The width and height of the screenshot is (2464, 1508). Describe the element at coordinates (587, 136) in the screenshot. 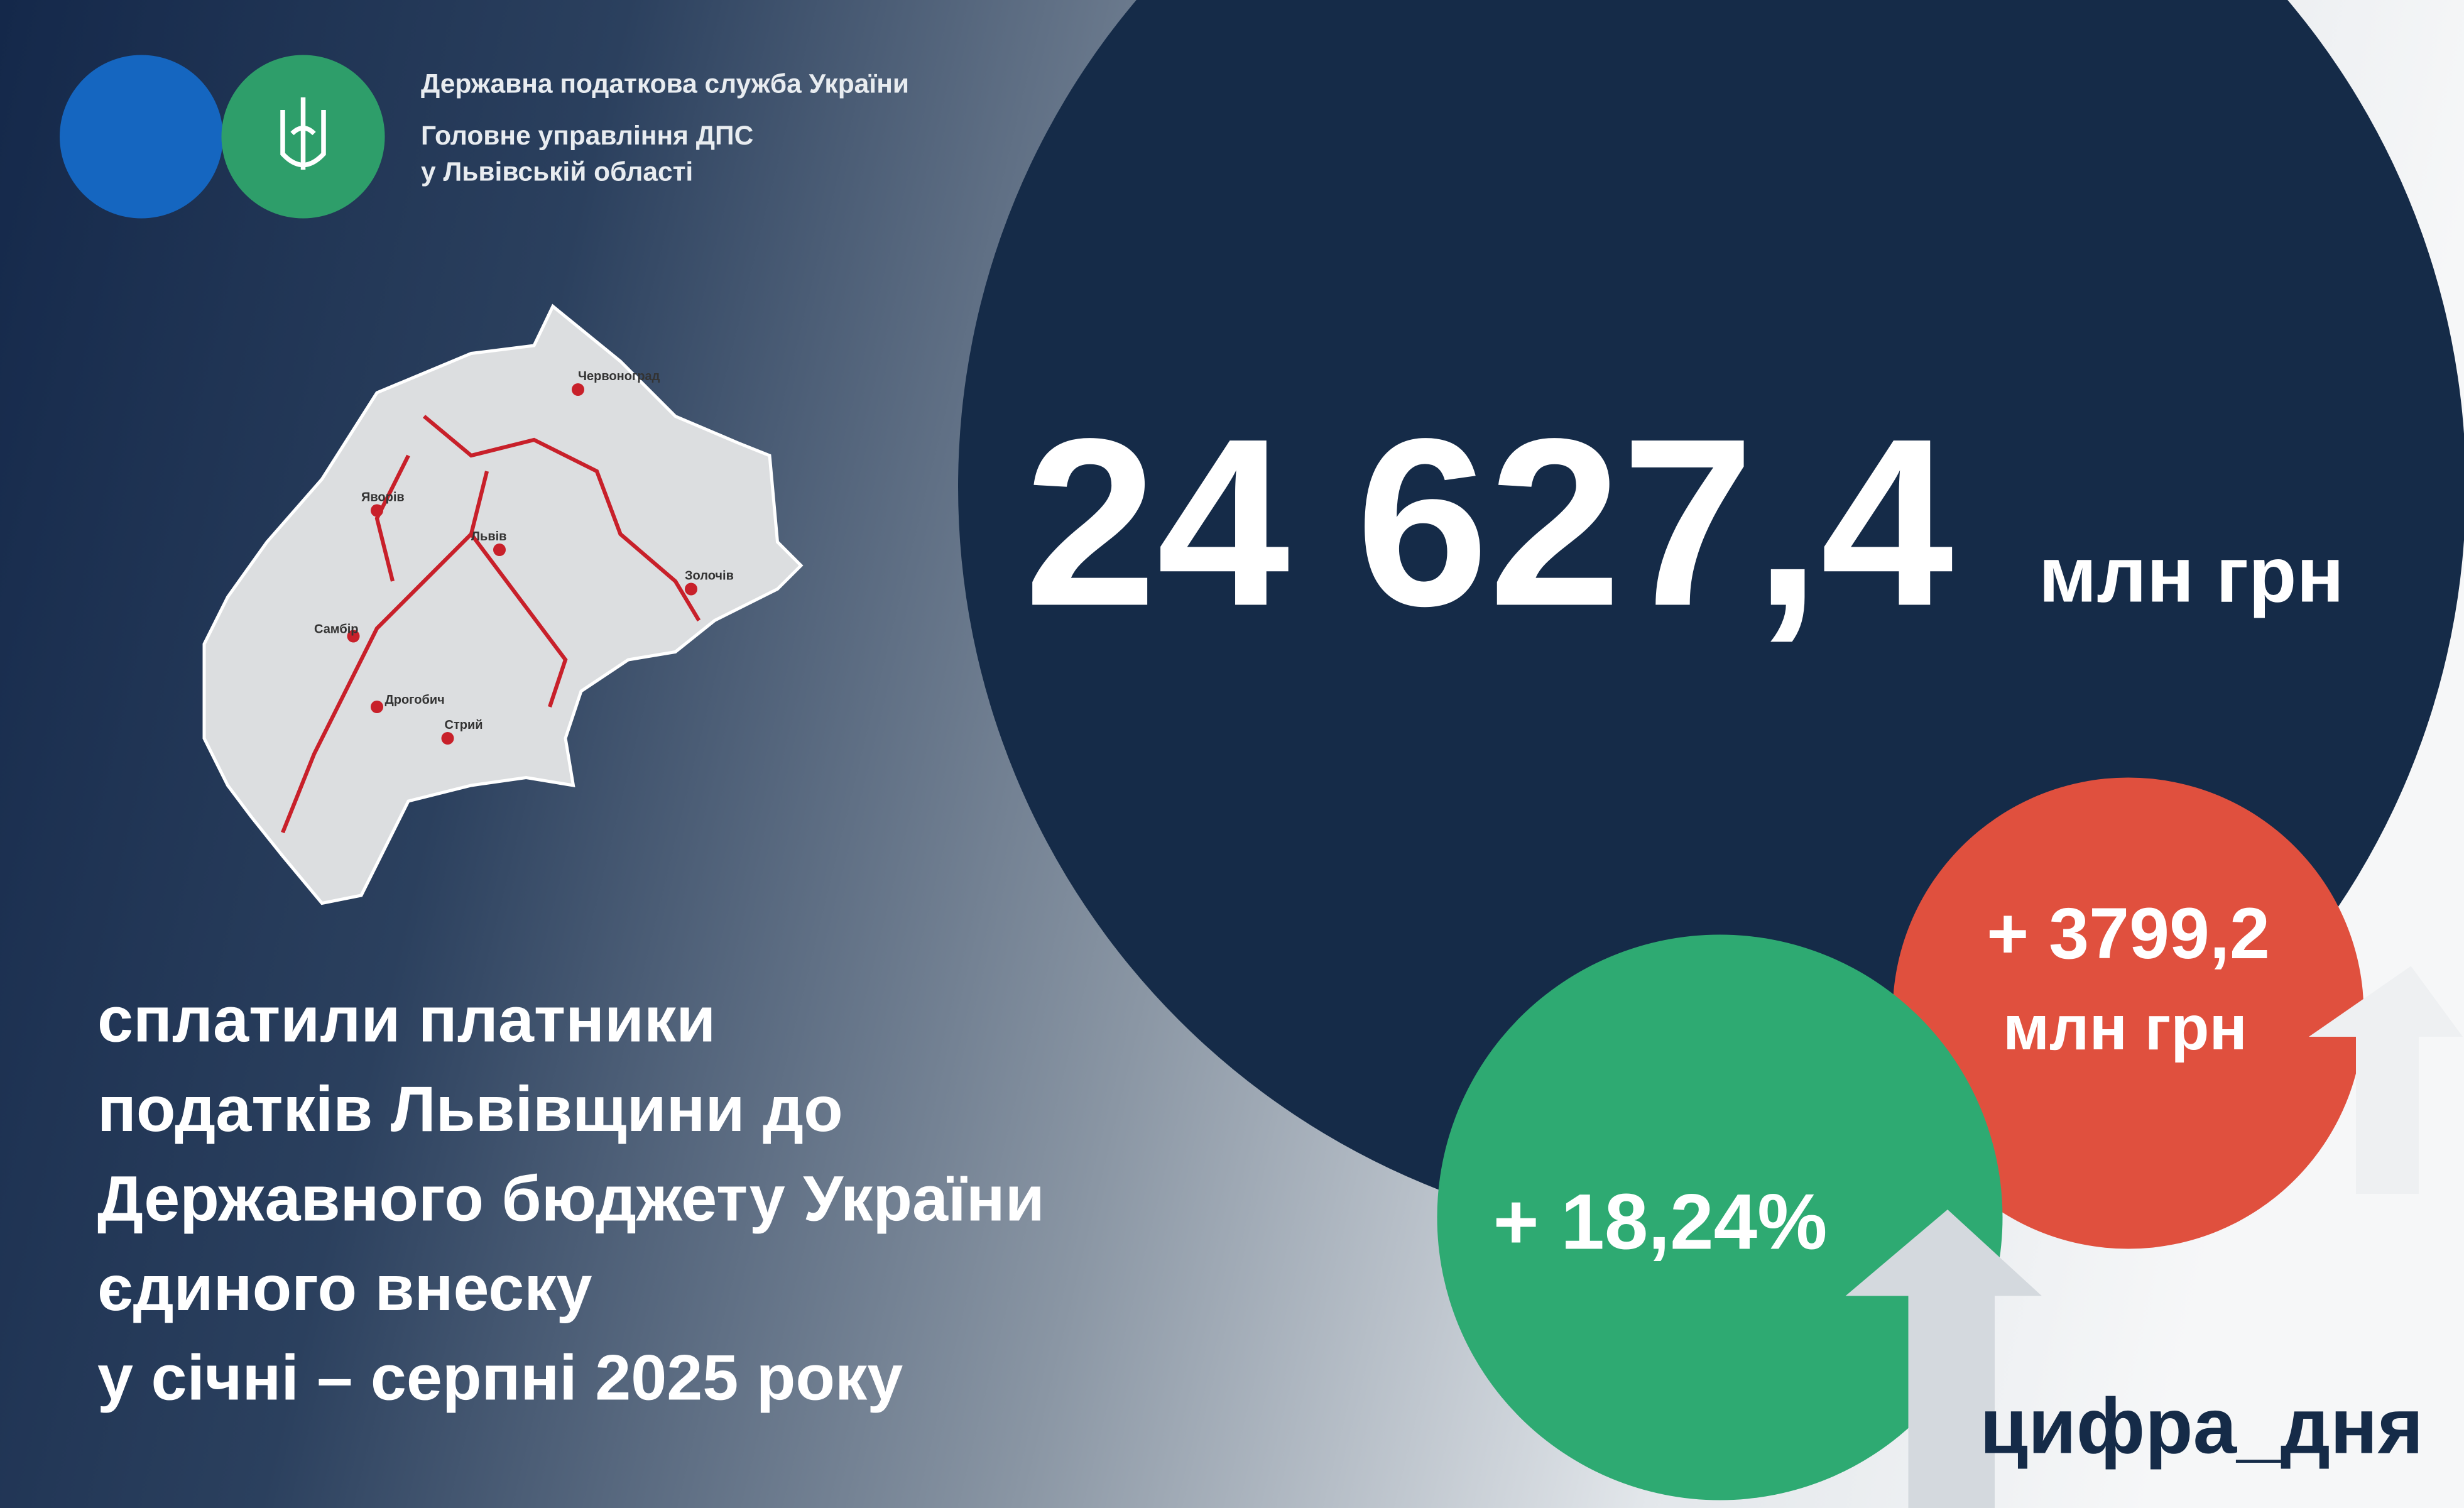

I see `header-line: Головне управління ДПС` at that location.